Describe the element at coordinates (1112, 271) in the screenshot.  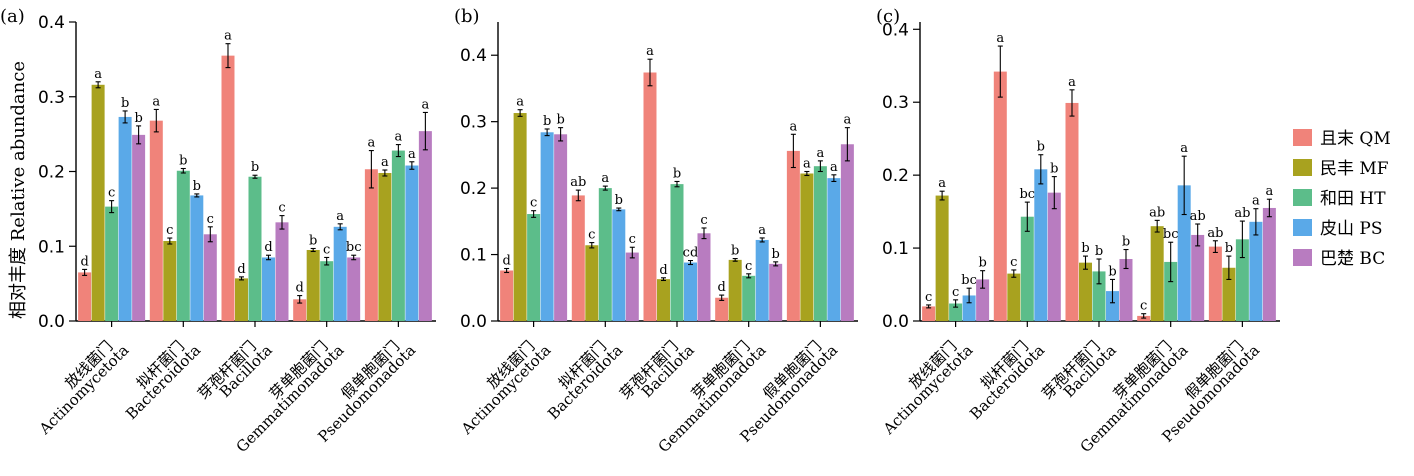
I see `p3-sig-letter-bacillota-ps: b` at that location.